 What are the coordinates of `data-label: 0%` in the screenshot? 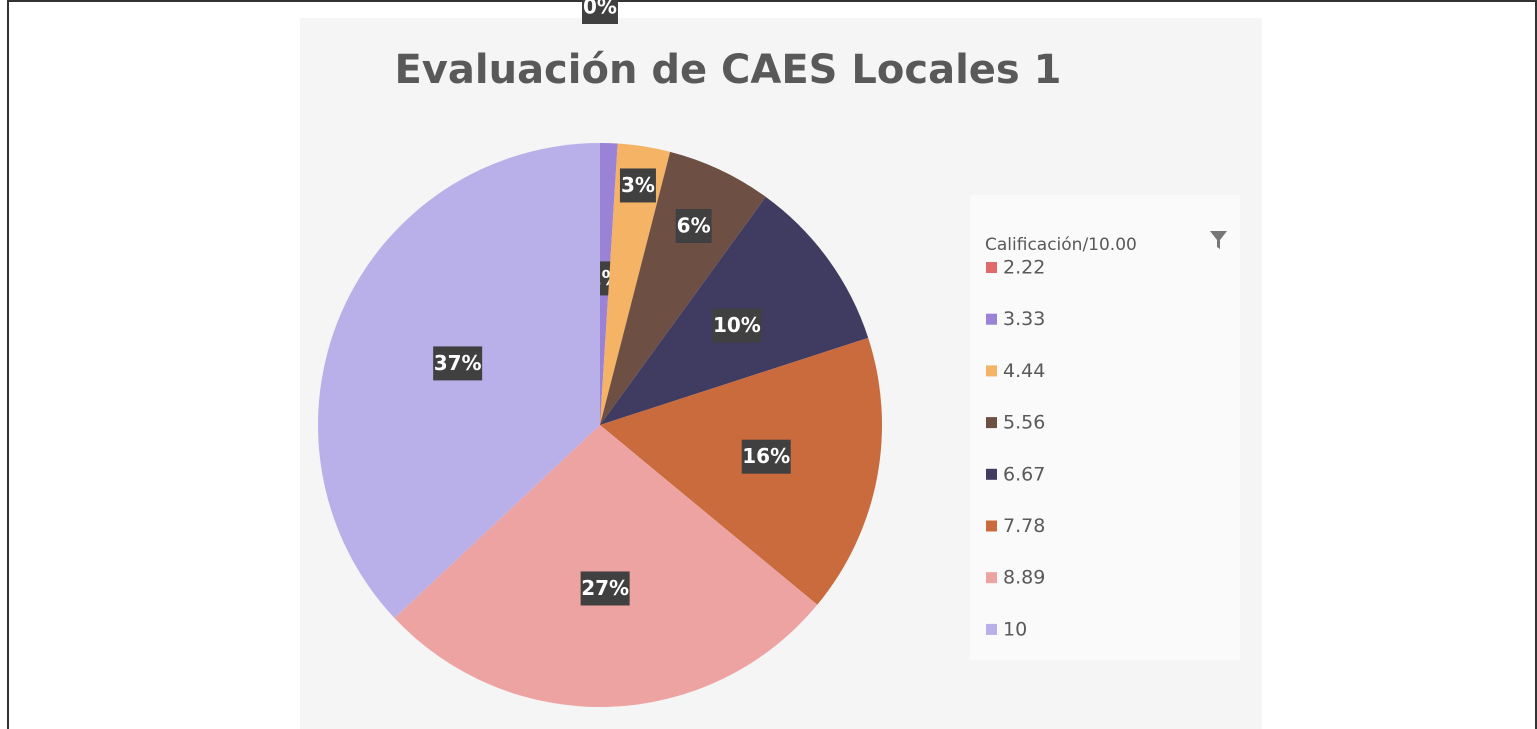 It's located at (600, 9).